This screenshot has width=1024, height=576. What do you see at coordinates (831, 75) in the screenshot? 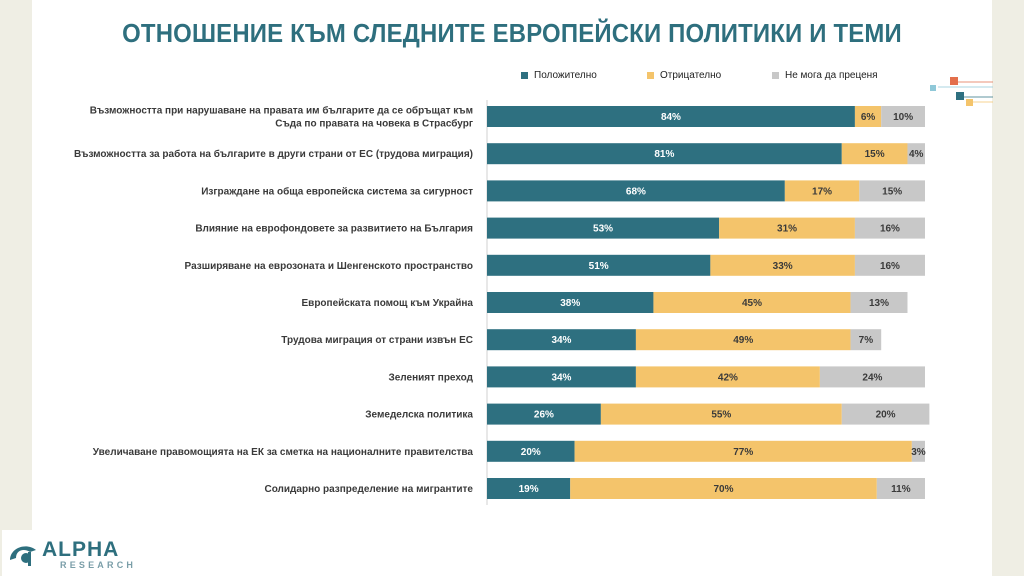
I see `legend-label-undecided: Не мога да преценя` at bounding box center [831, 75].